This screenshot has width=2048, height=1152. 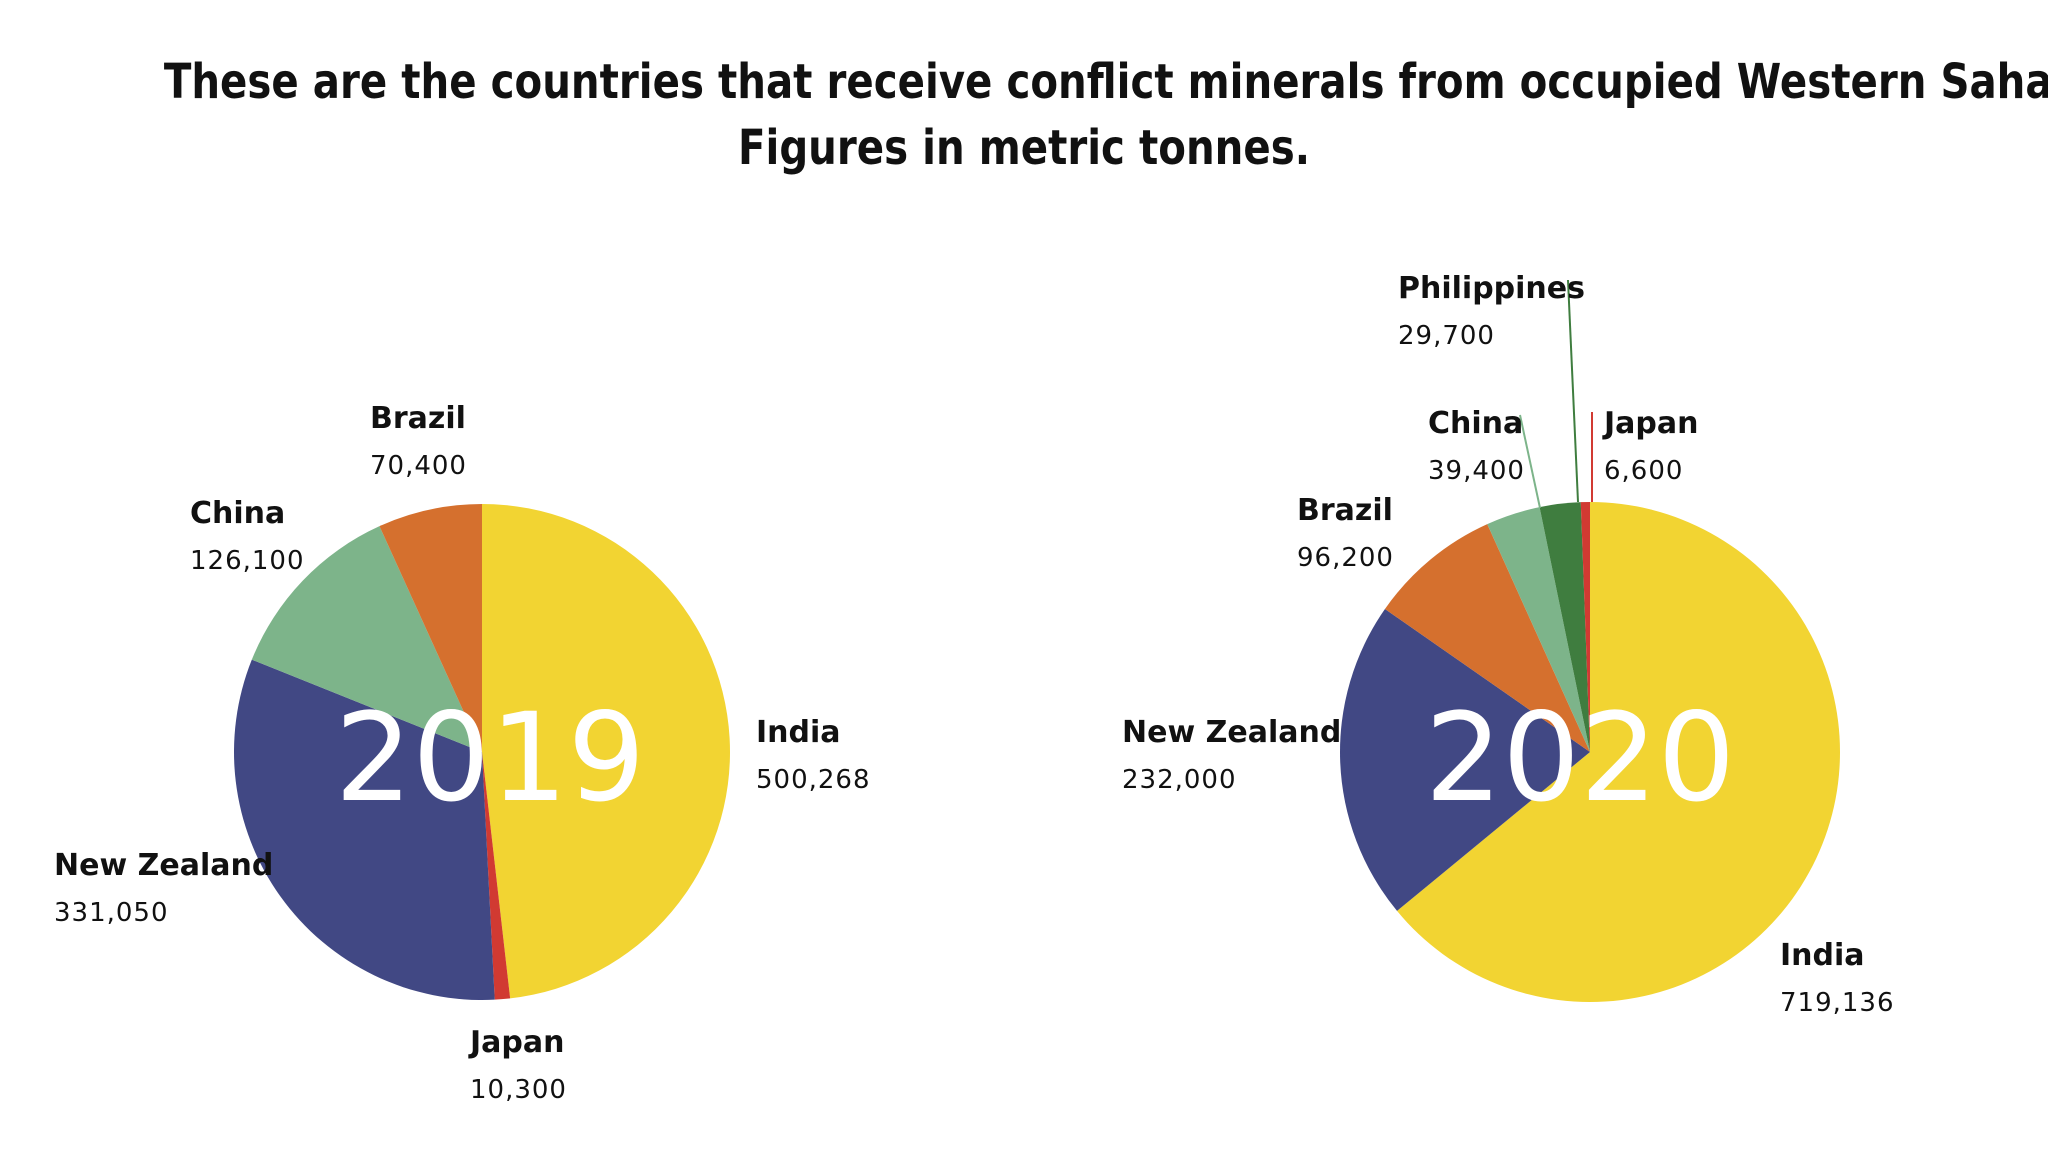 I want to click on slice-2020-india, so click(x=1618, y=752).